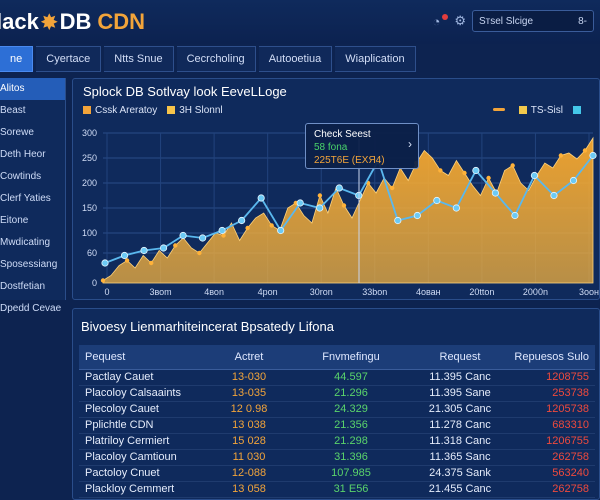 Image resolution: width=600 pixels, height=500 pixels. Describe the element at coordinates (249, 409) in the screenshot. I see `table-cell: 12 0.98` at that location.